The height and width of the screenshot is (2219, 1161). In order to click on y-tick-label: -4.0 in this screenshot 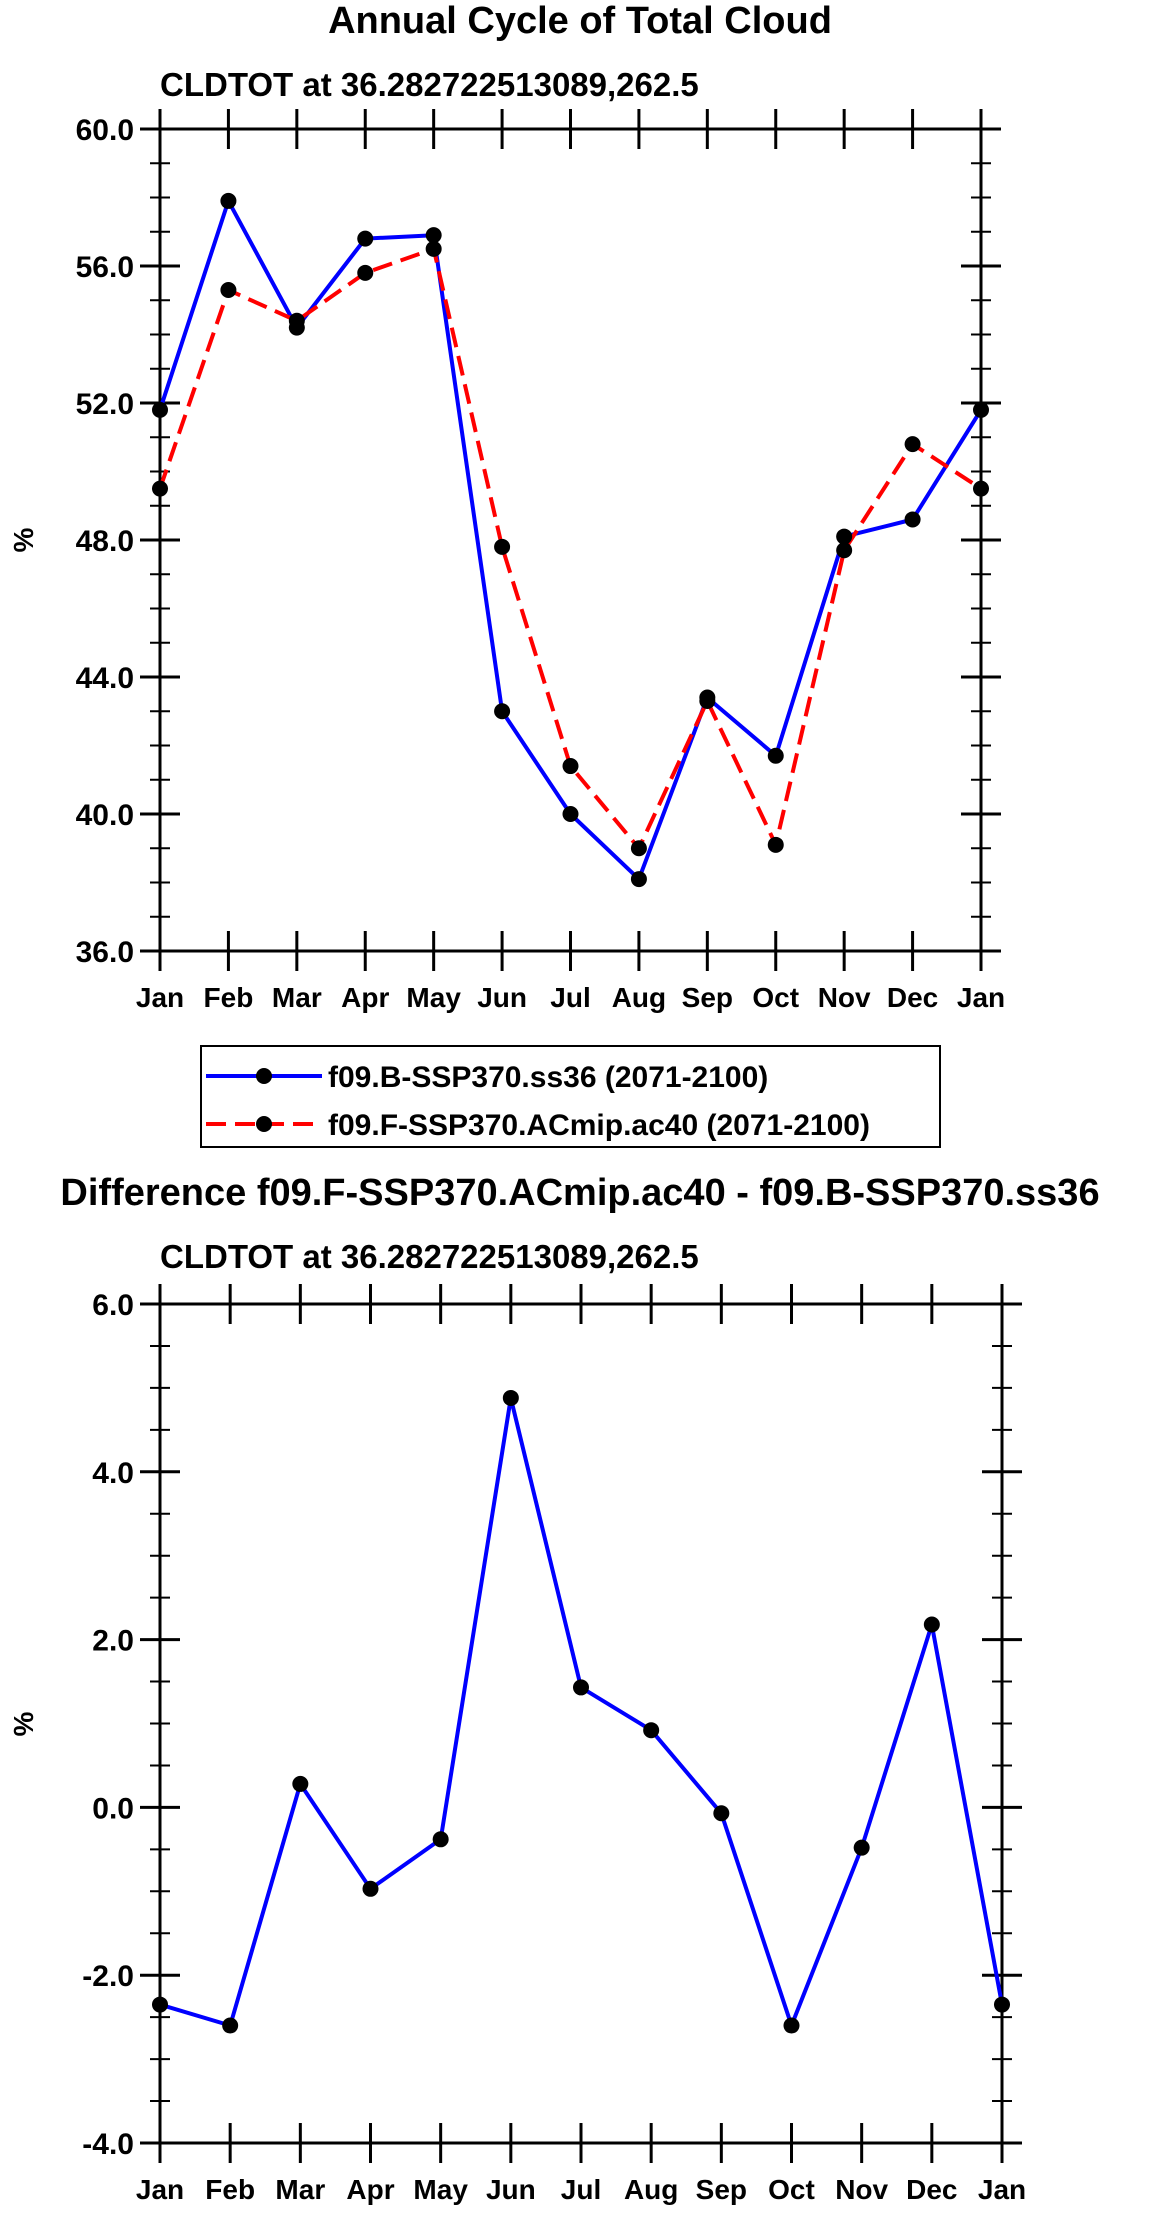, I will do `click(108, 2144)`.